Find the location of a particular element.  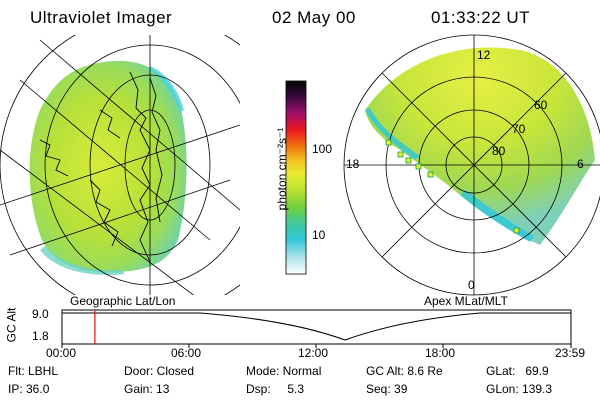

timeline-xtick-4: 23:59 is located at coordinates (570, 353).